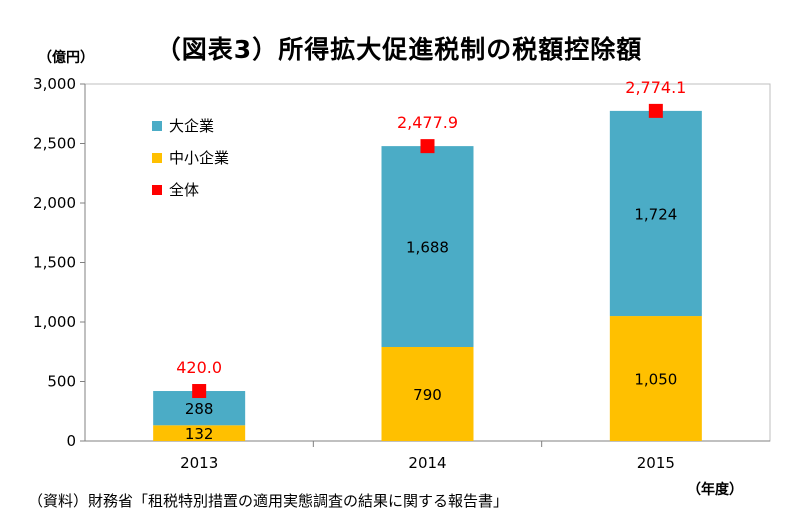 This screenshot has width=798, height=528. I want to click on x-axis-unit: （年度）, so click(715, 490).